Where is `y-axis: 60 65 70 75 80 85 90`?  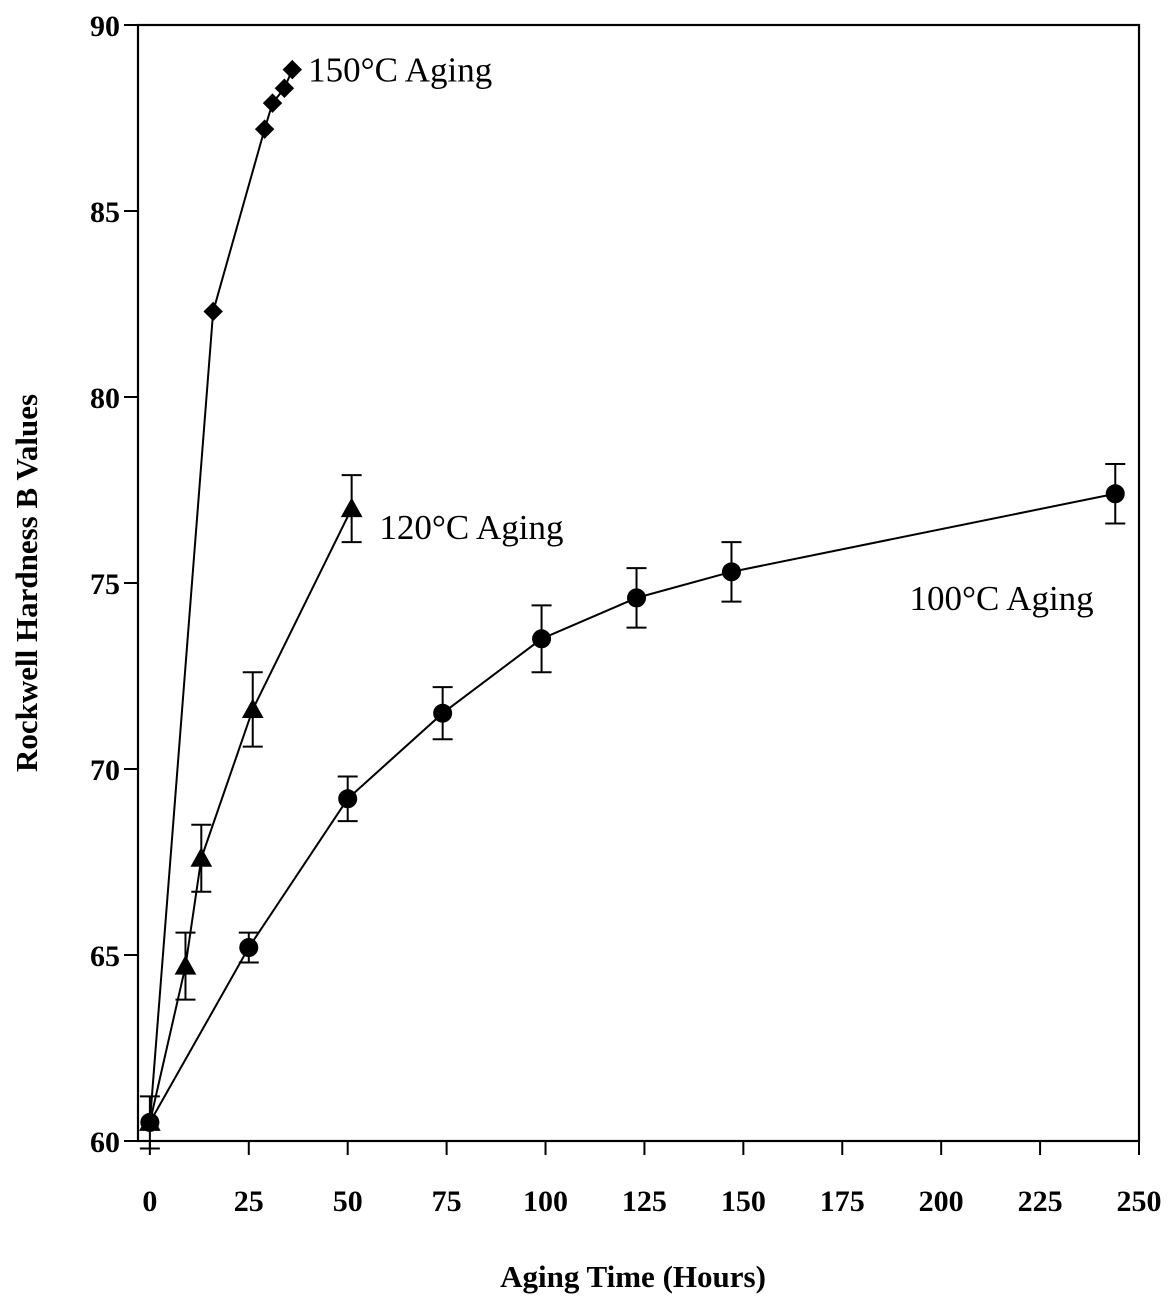 y-axis: 60 65 70 75 80 85 90 is located at coordinates (114, 584).